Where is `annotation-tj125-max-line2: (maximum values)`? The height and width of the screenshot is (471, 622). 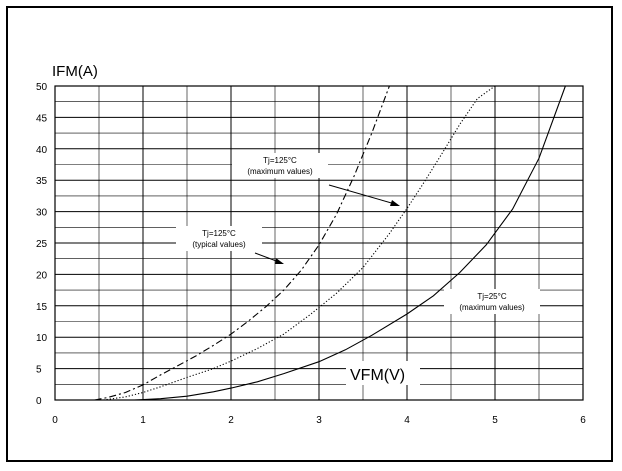 annotation-tj125-max-line2: (maximum values) is located at coordinates (280, 171).